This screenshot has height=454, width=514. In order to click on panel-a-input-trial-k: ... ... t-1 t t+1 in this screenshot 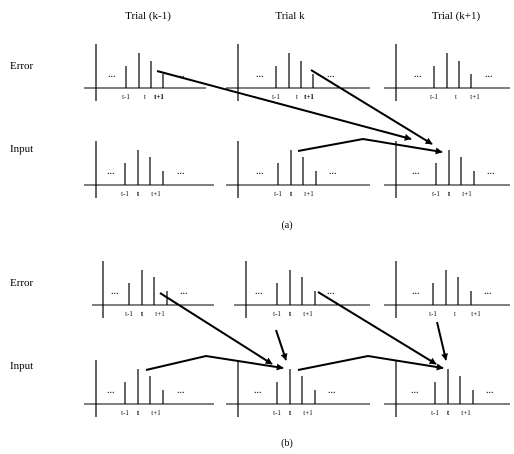, I will do `click(298, 169)`.